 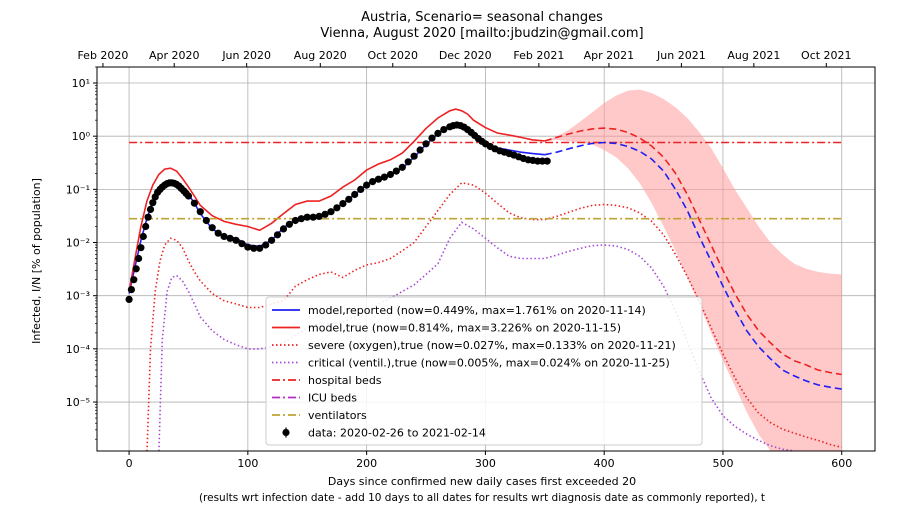 What do you see at coordinates (345, 380) in the screenshot?
I see `legend-label: hospital beds` at bounding box center [345, 380].